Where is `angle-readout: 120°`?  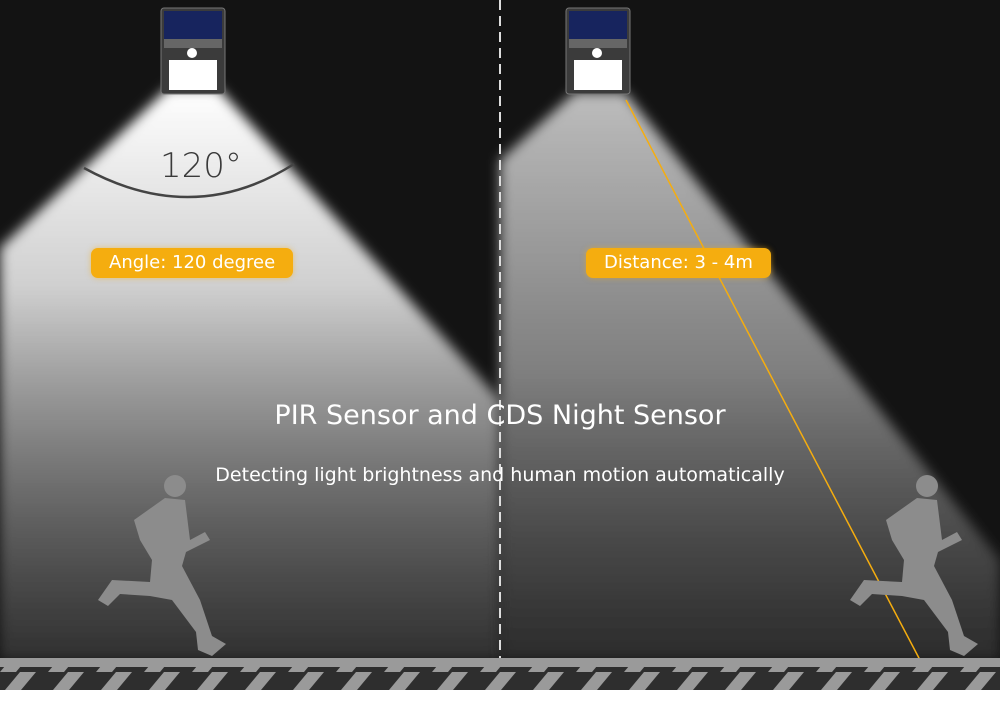 angle-readout: 120° is located at coordinates (201, 166).